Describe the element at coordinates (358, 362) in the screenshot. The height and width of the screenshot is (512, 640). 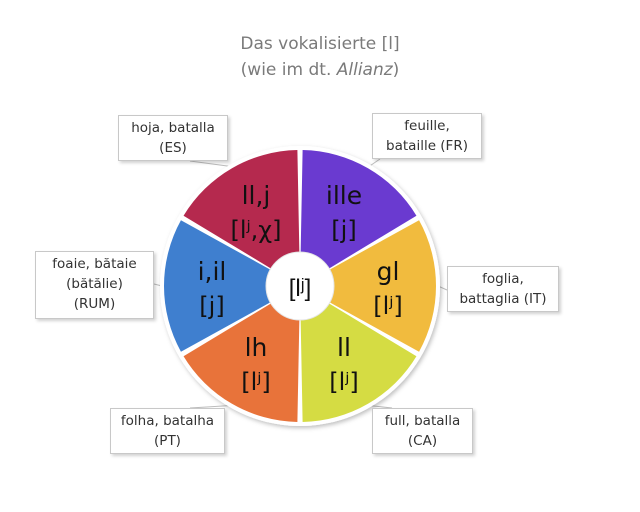
I see `segment-ca` at that location.